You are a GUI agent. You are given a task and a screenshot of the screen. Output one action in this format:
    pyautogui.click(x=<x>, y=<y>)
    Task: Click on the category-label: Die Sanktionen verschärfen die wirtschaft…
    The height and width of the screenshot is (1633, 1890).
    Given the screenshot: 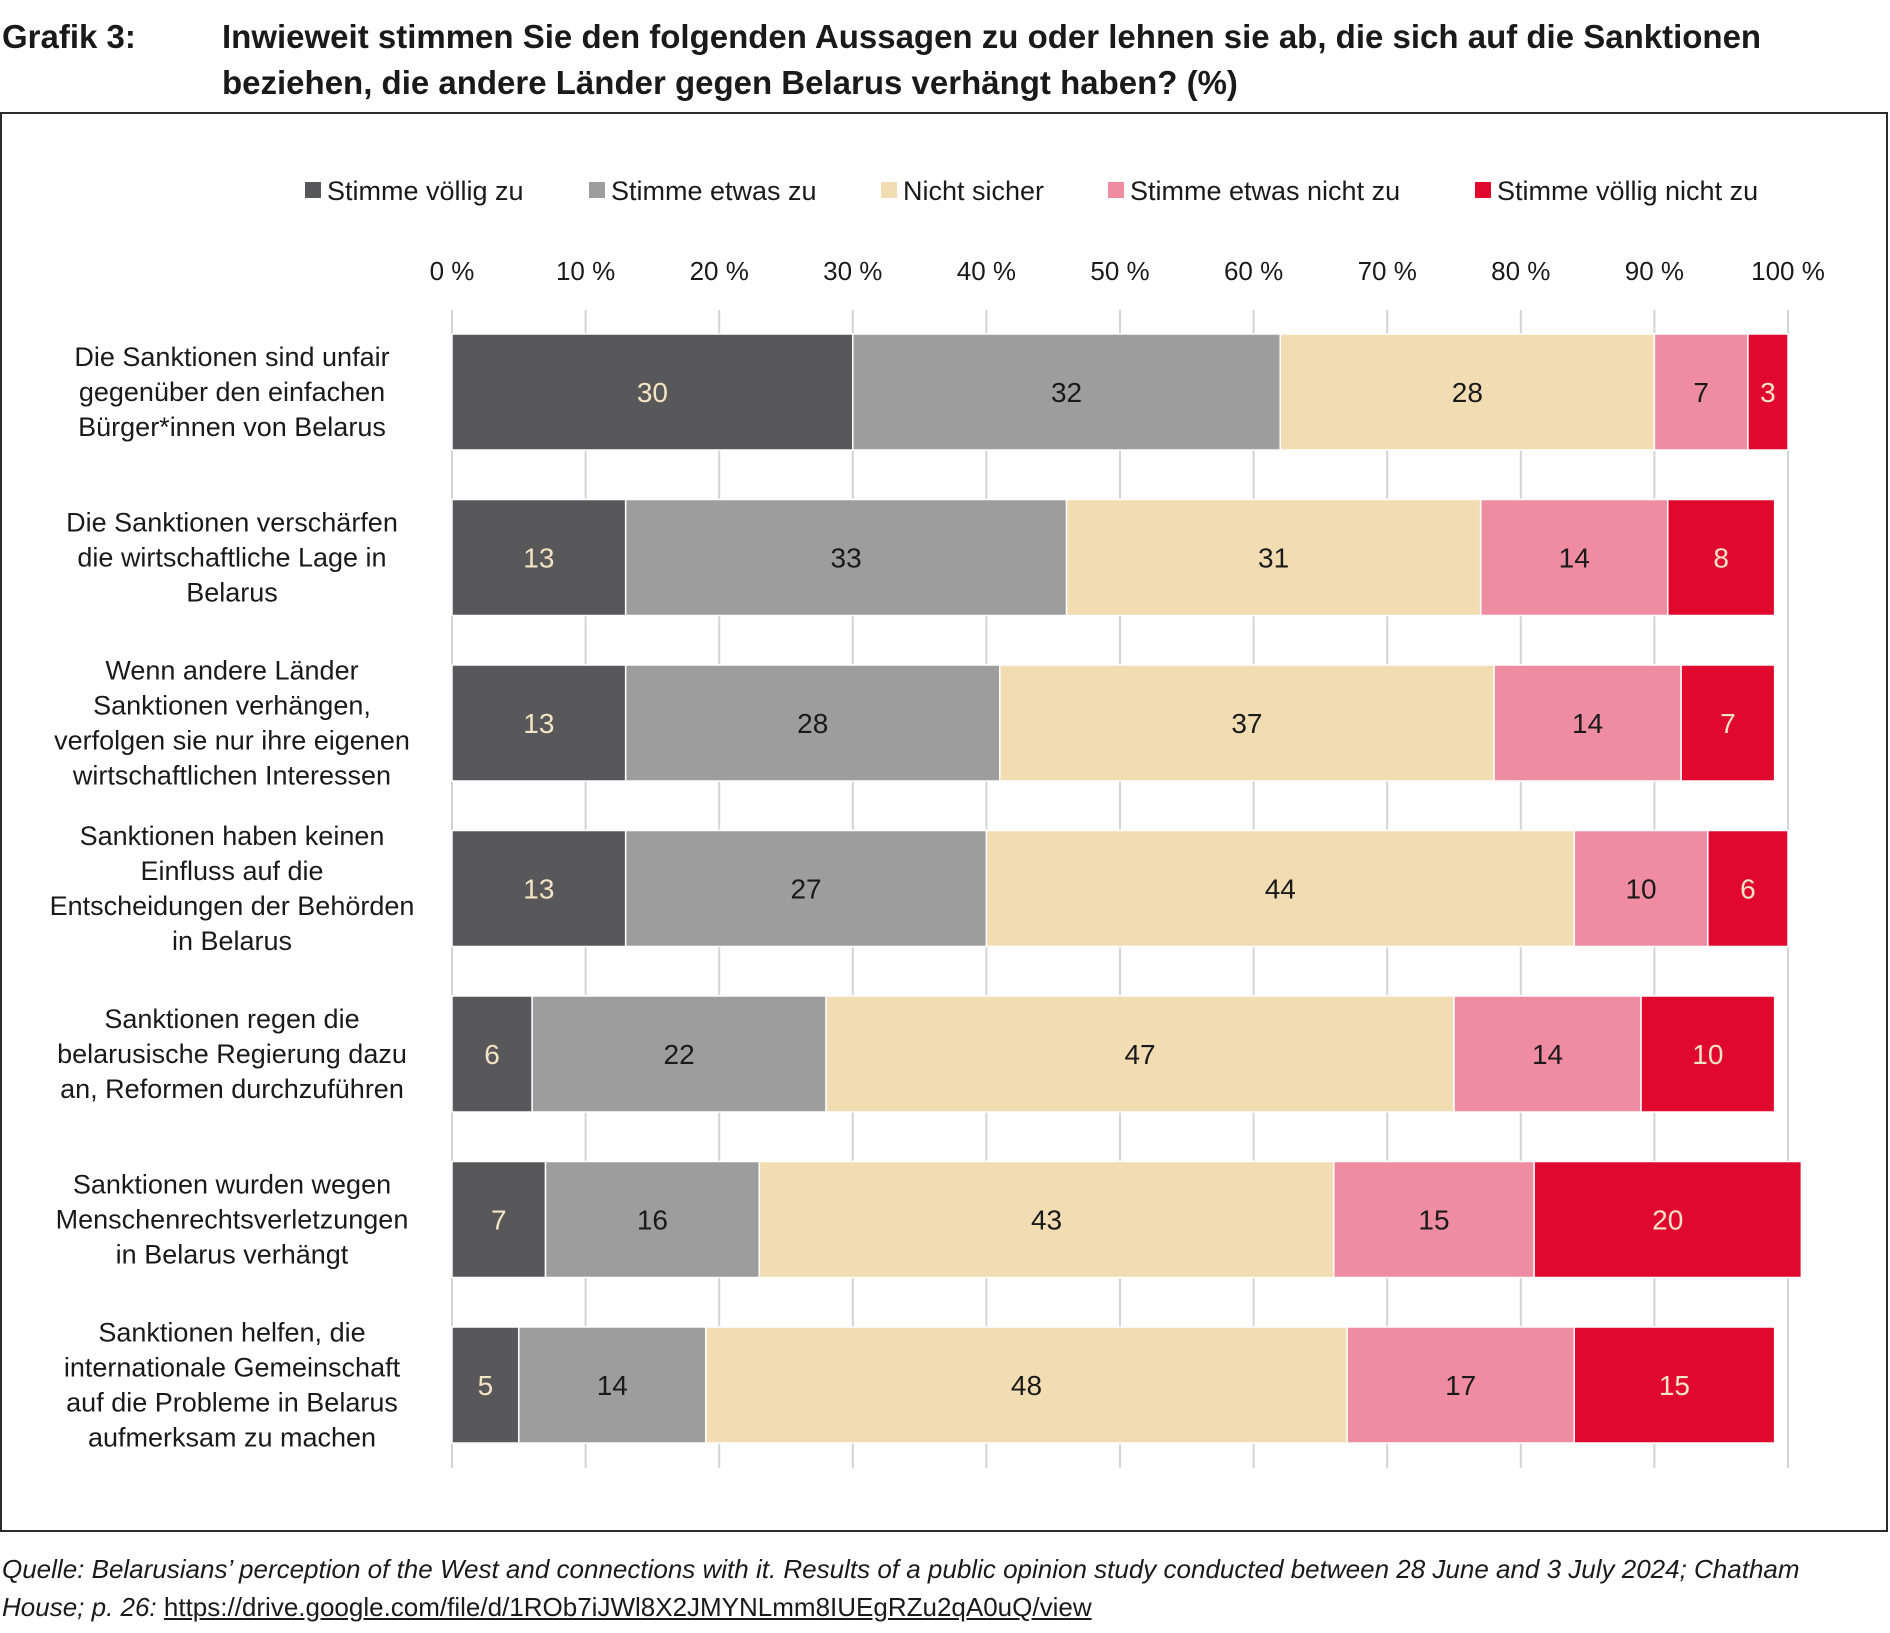 What is the action you would take?
    pyautogui.click(x=232, y=558)
    